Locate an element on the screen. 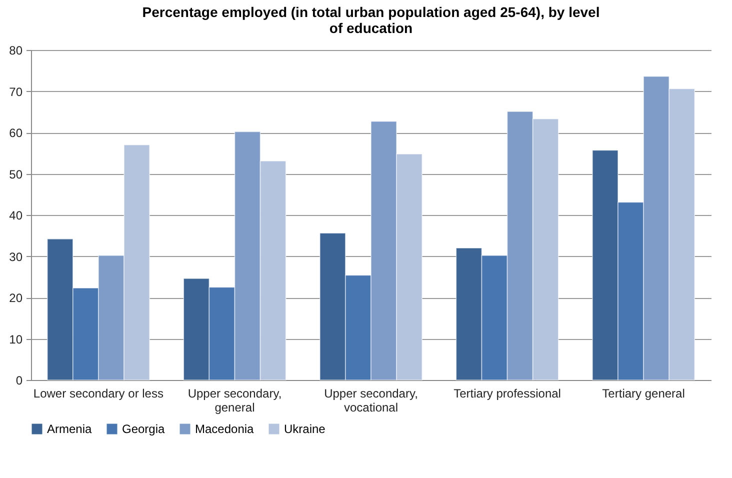 This screenshot has width=732, height=478. x-tick-label: Tertiary general is located at coordinates (643, 393).